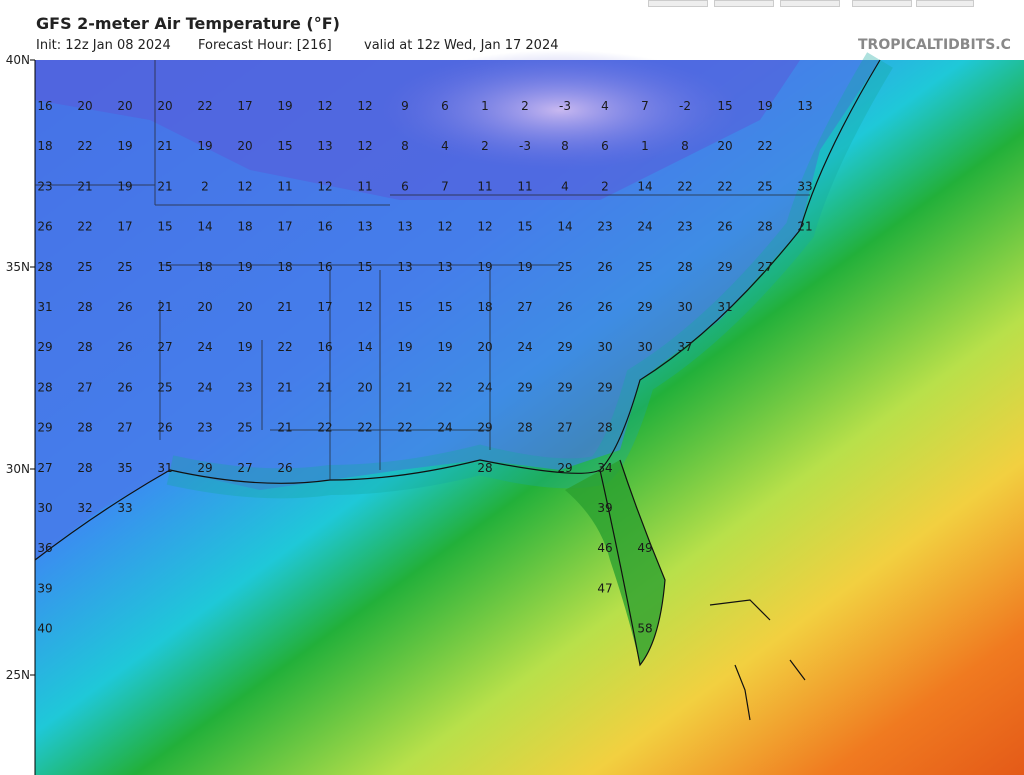 The height and width of the screenshot is (775, 1024). What do you see at coordinates (757, 660) in the screenshot?
I see `bahamas` at bounding box center [757, 660].